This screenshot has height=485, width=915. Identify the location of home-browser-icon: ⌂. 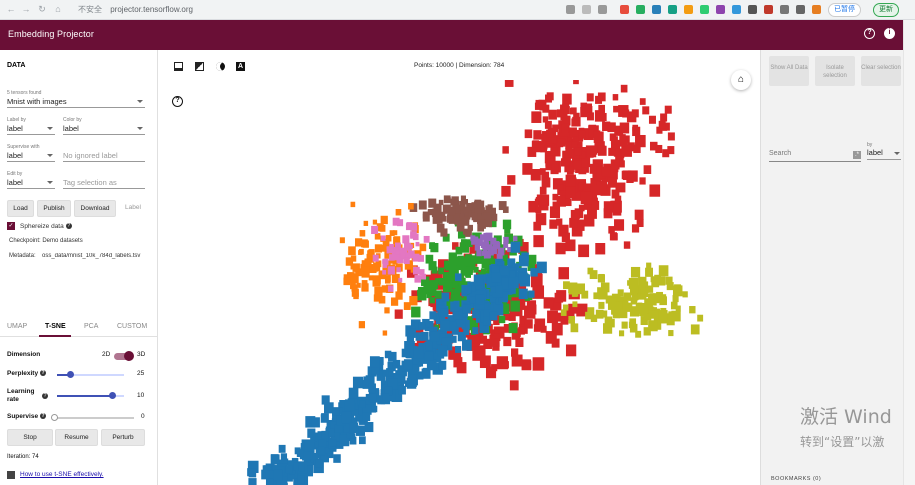
(58, 9).